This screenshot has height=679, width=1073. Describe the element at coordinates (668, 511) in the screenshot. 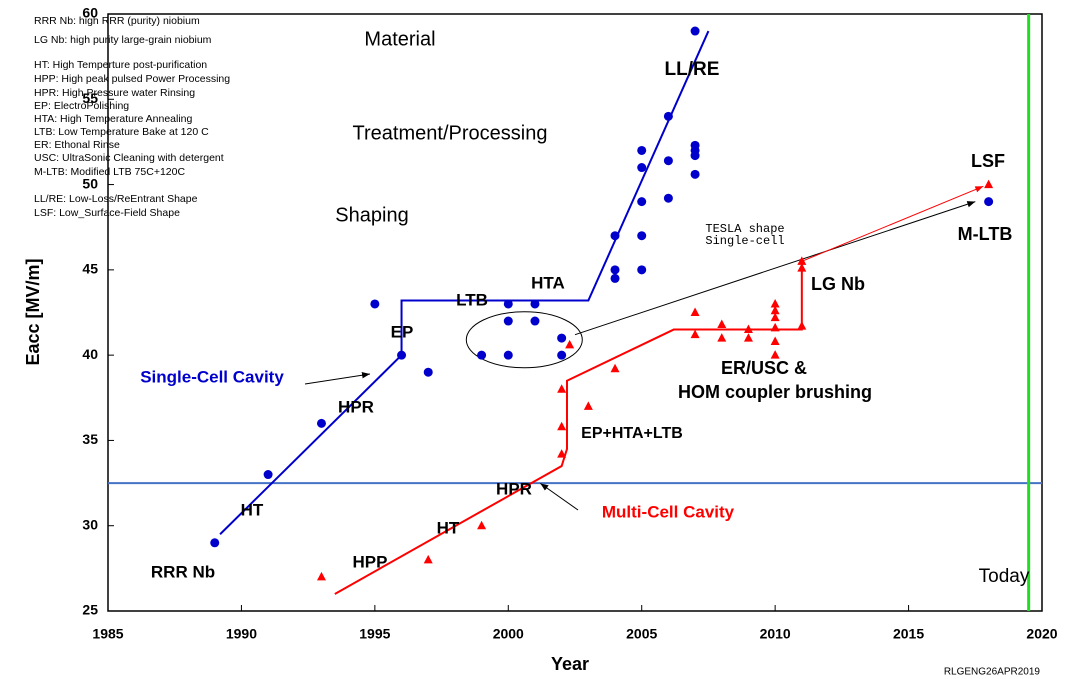

I see `annotation: Multi-Cell Cavity` at that location.